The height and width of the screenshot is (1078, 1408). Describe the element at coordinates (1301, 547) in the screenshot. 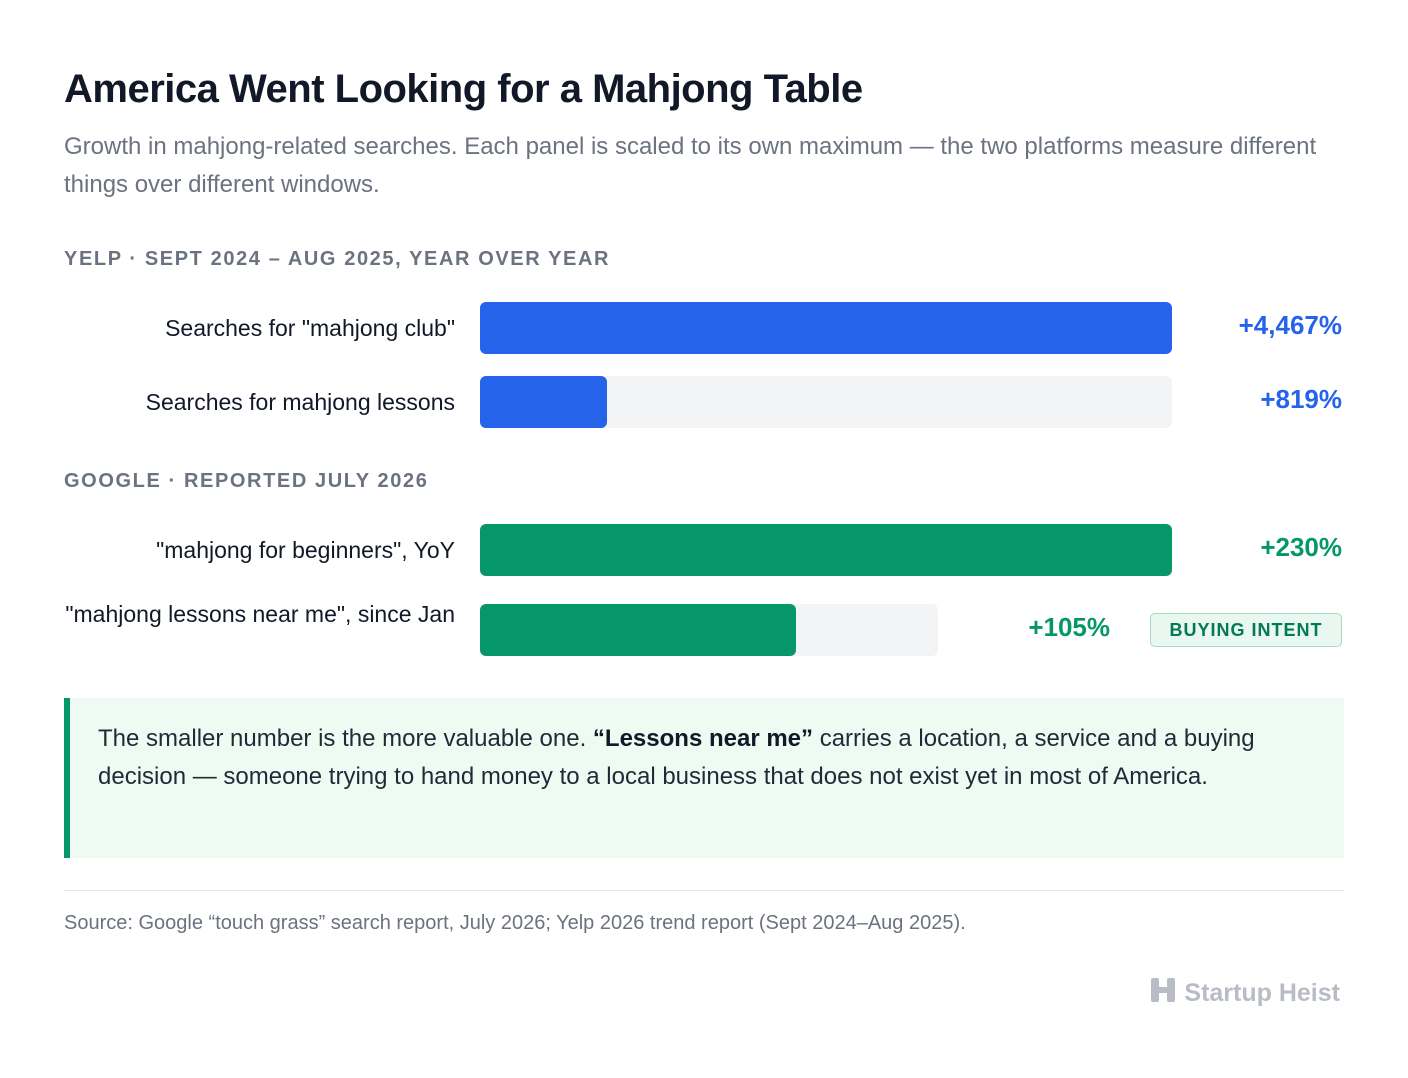

I see `bar-value-label: +230%` at that location.